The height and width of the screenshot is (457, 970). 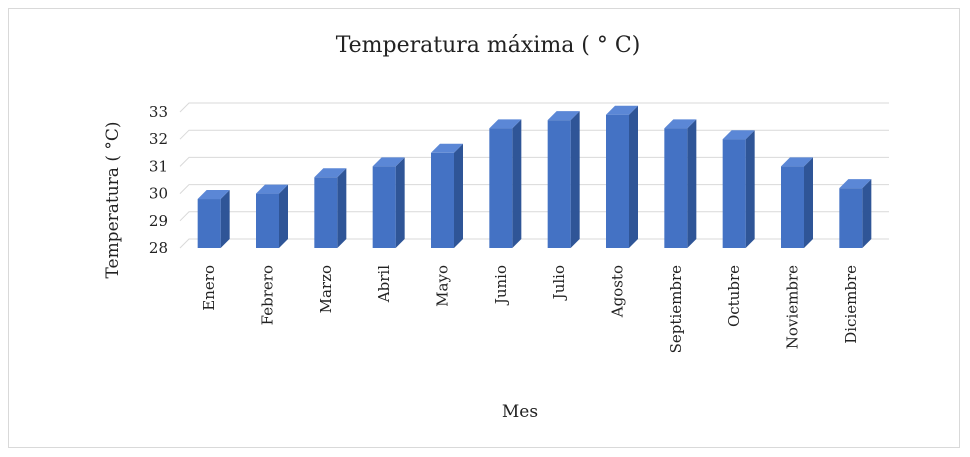 I want to click on y-tick-labels: 28 29 30 31 32 33, so click(x=158, y=180).